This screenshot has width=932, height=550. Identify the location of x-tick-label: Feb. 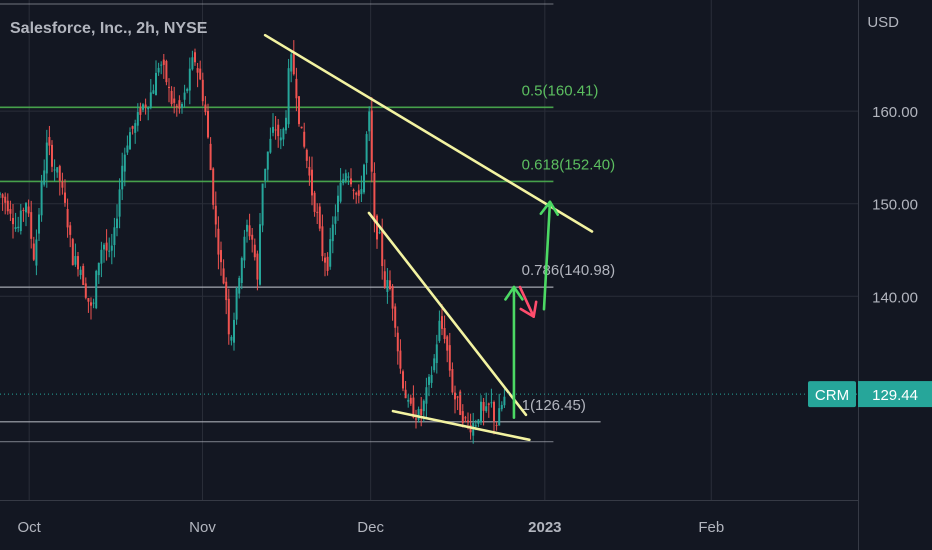
(711, 527).